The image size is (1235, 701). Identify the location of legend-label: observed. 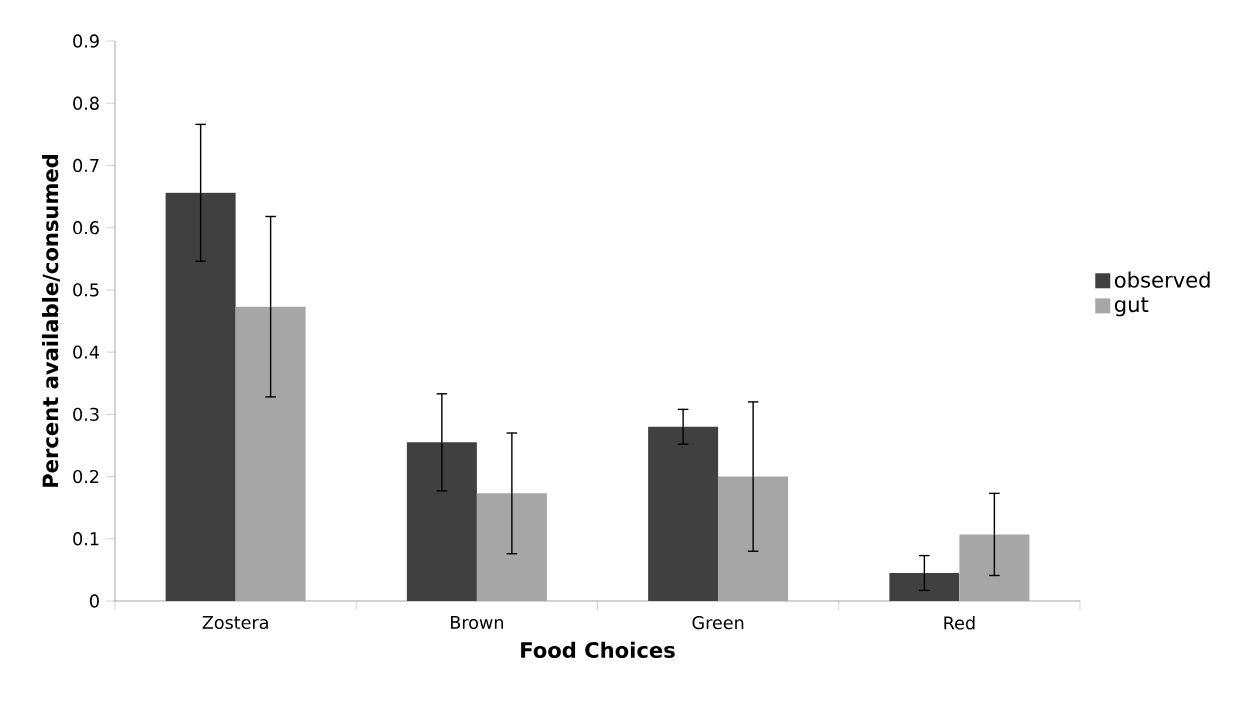
(1162, 279).